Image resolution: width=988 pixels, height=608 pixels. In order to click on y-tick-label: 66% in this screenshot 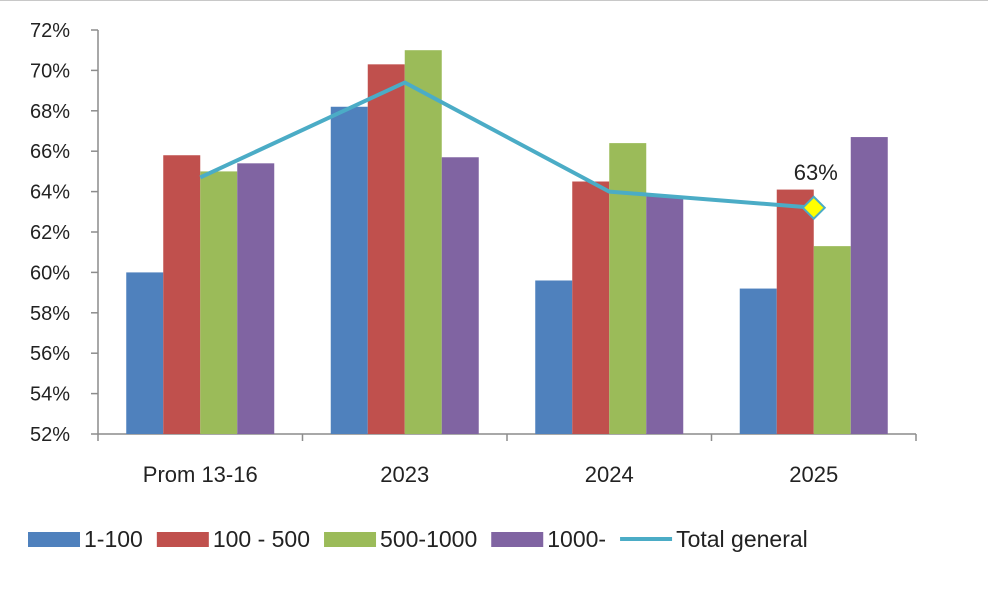, I will do `click(50, 152)`.